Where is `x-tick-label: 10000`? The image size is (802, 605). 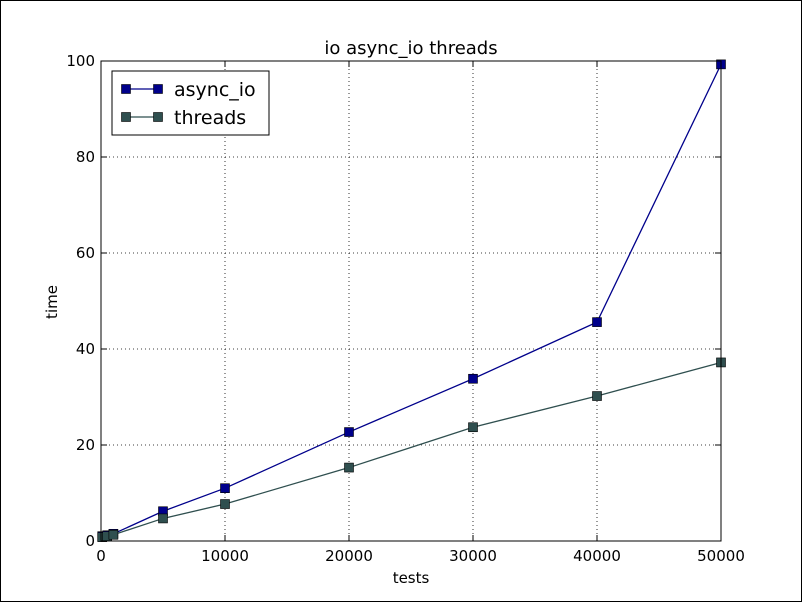
x-tick-label: 10000 is located at coordinates (225, 556).